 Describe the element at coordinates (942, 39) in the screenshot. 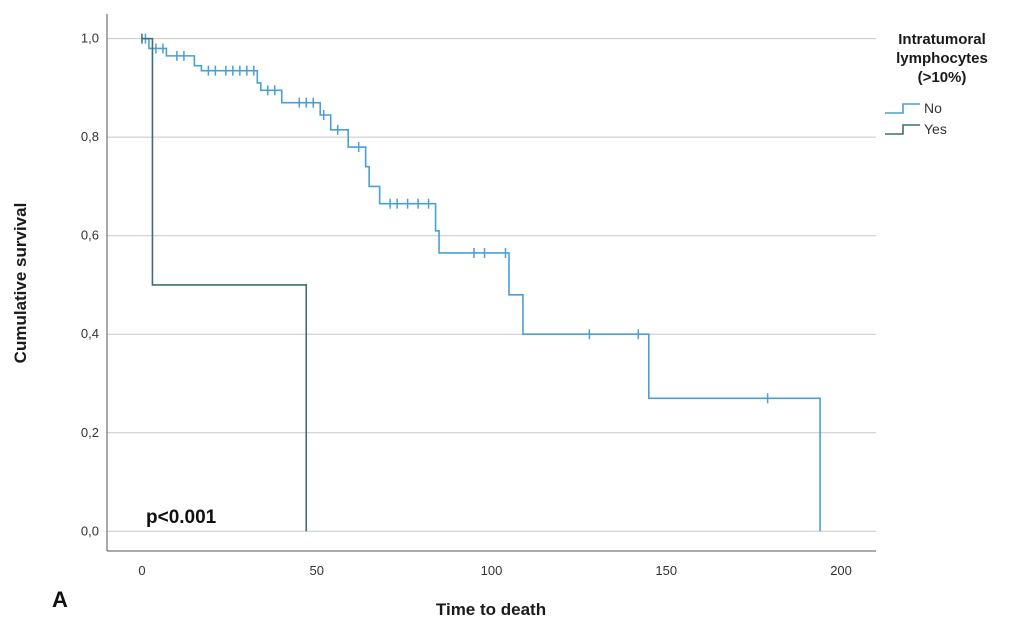

I see `legend-title-line-1: Intratumoral` at that location.